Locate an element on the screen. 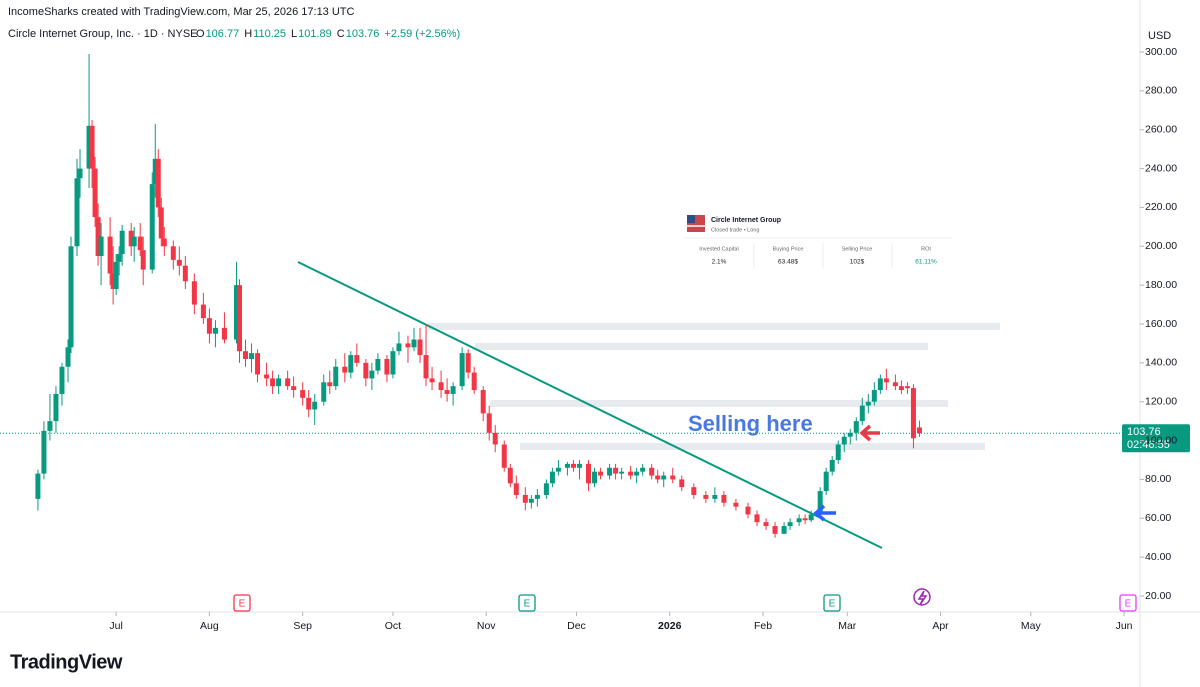 Image resolution: width=1200 pixels, height=687 pixels. card-label: Buying Price is located at coordinates (788, 249).